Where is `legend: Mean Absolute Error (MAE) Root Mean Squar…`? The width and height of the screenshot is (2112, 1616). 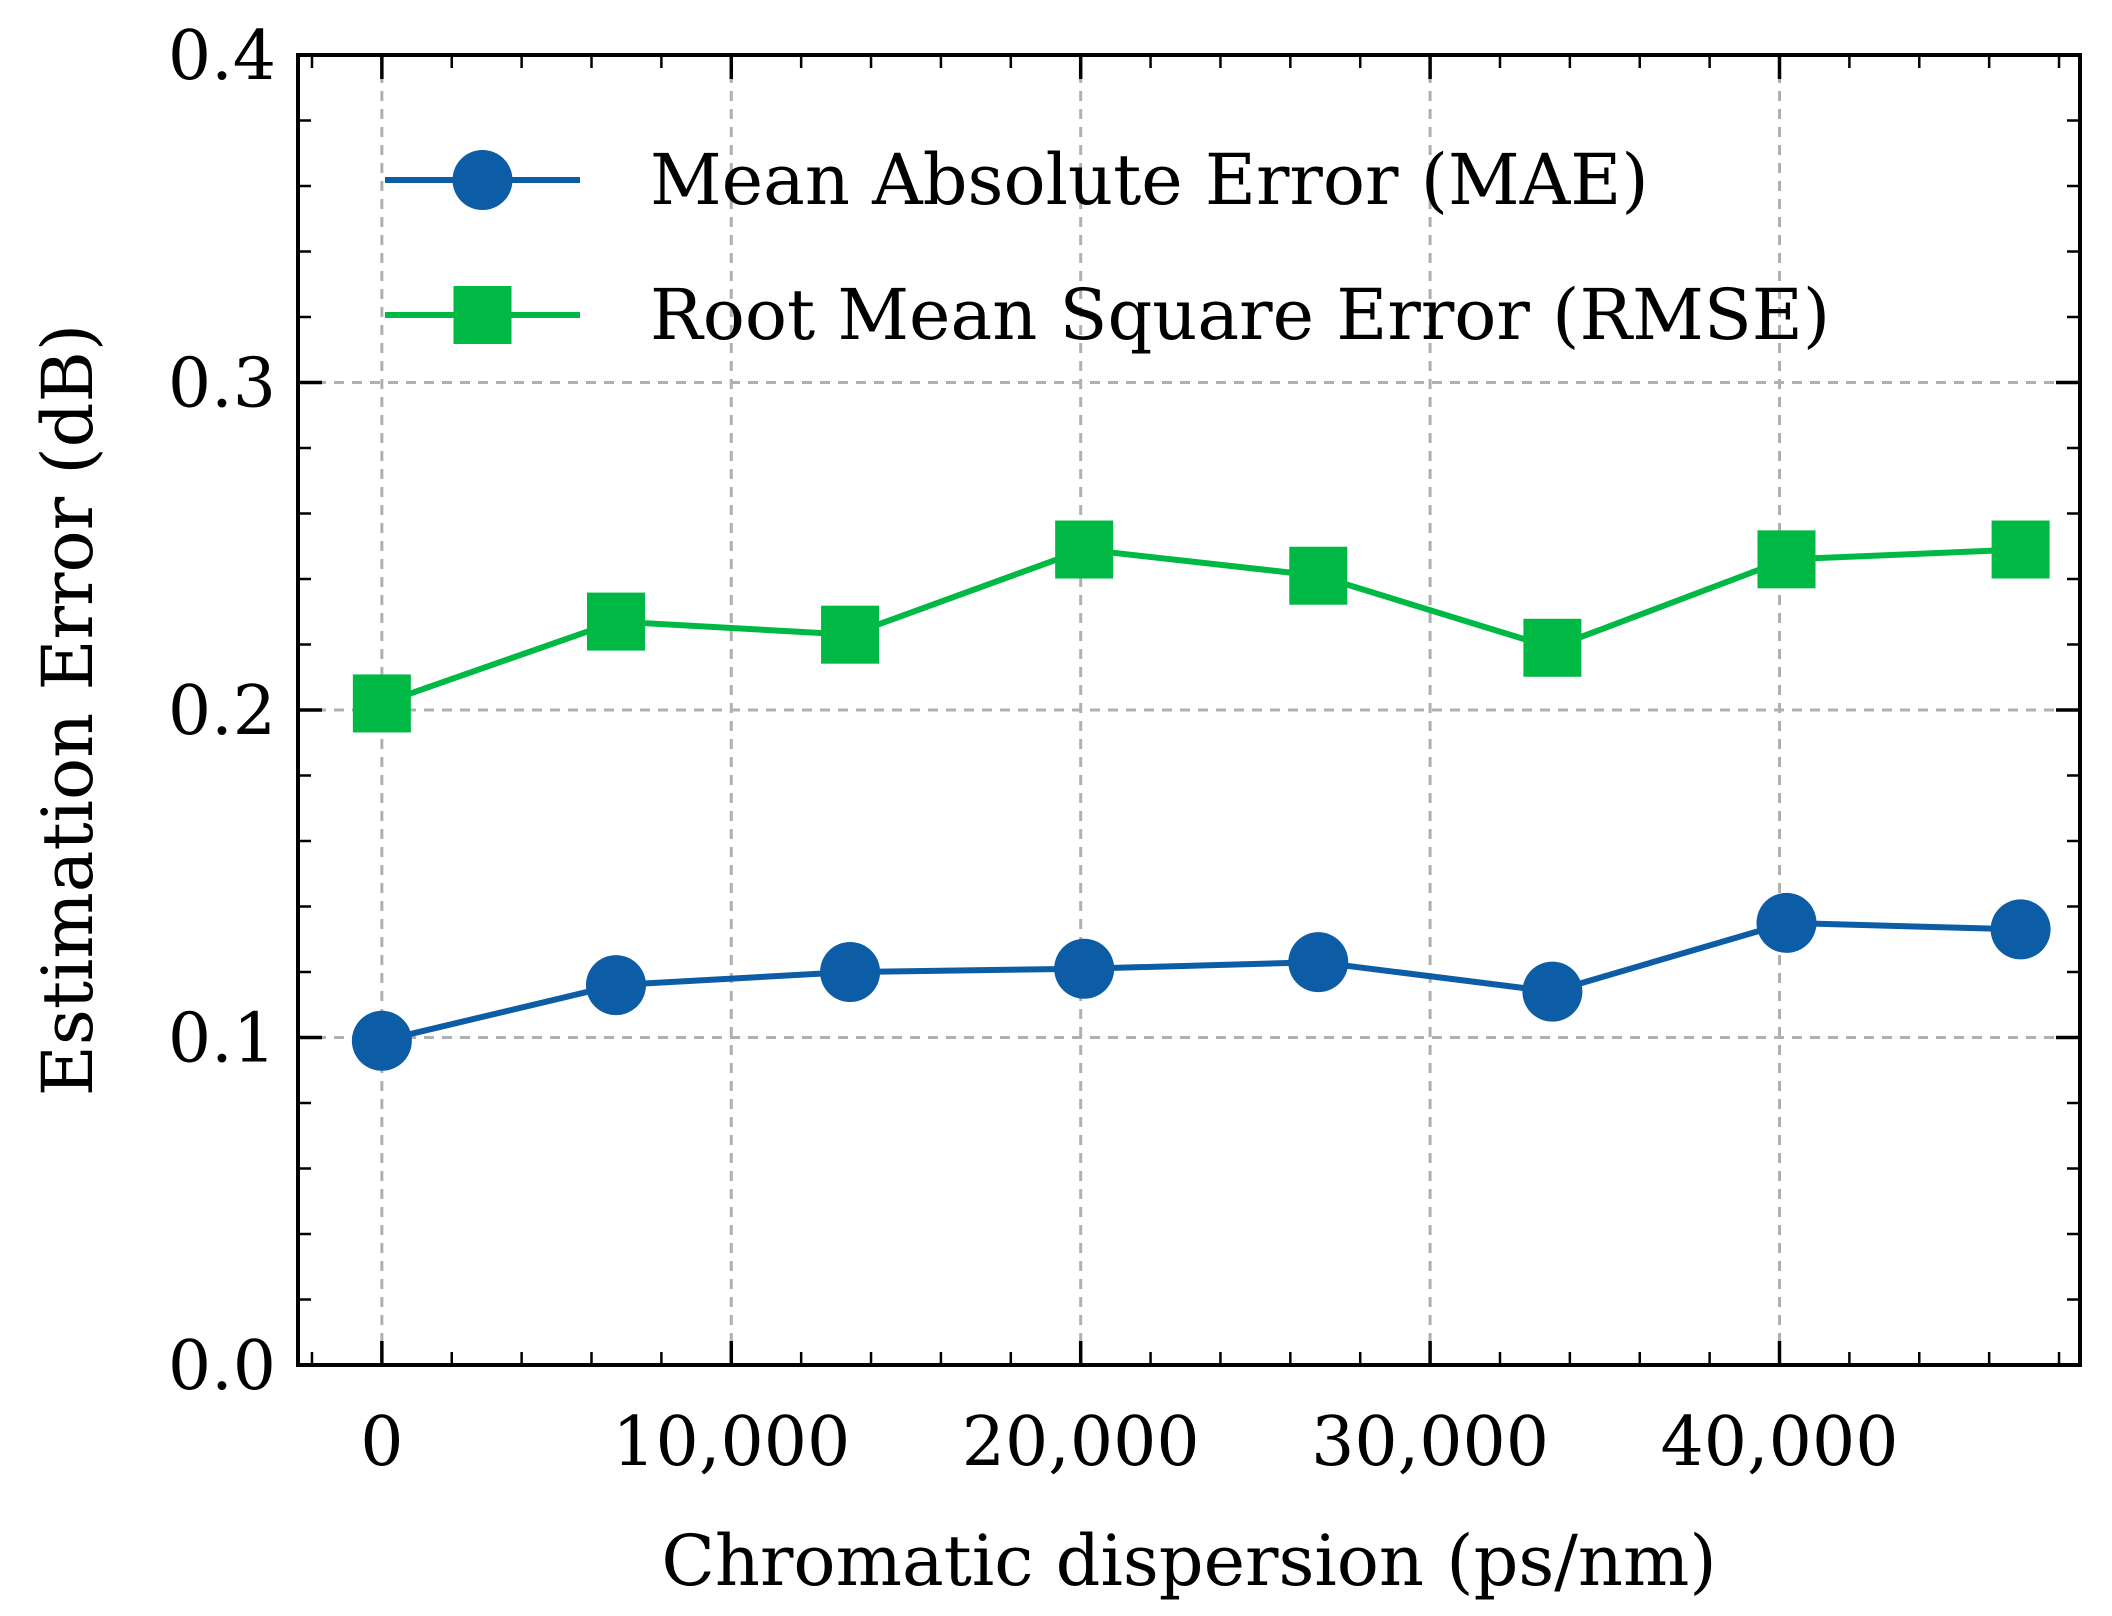
legend: Mean Absolute Error (MAE) Root Mean Squar… is located at coordinates (1107, 247).